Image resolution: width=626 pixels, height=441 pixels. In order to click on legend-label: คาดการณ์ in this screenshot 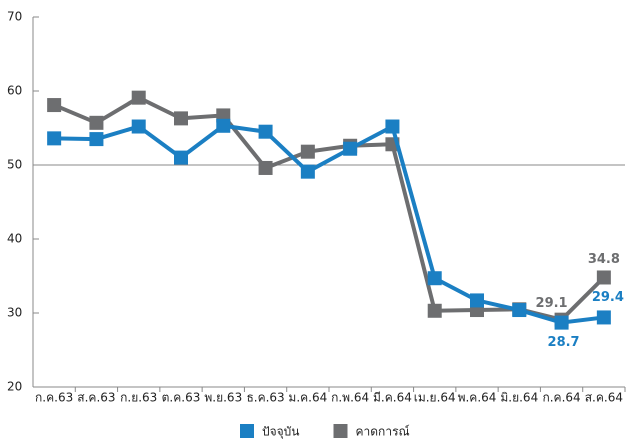, I will do `click(383, 432)`.